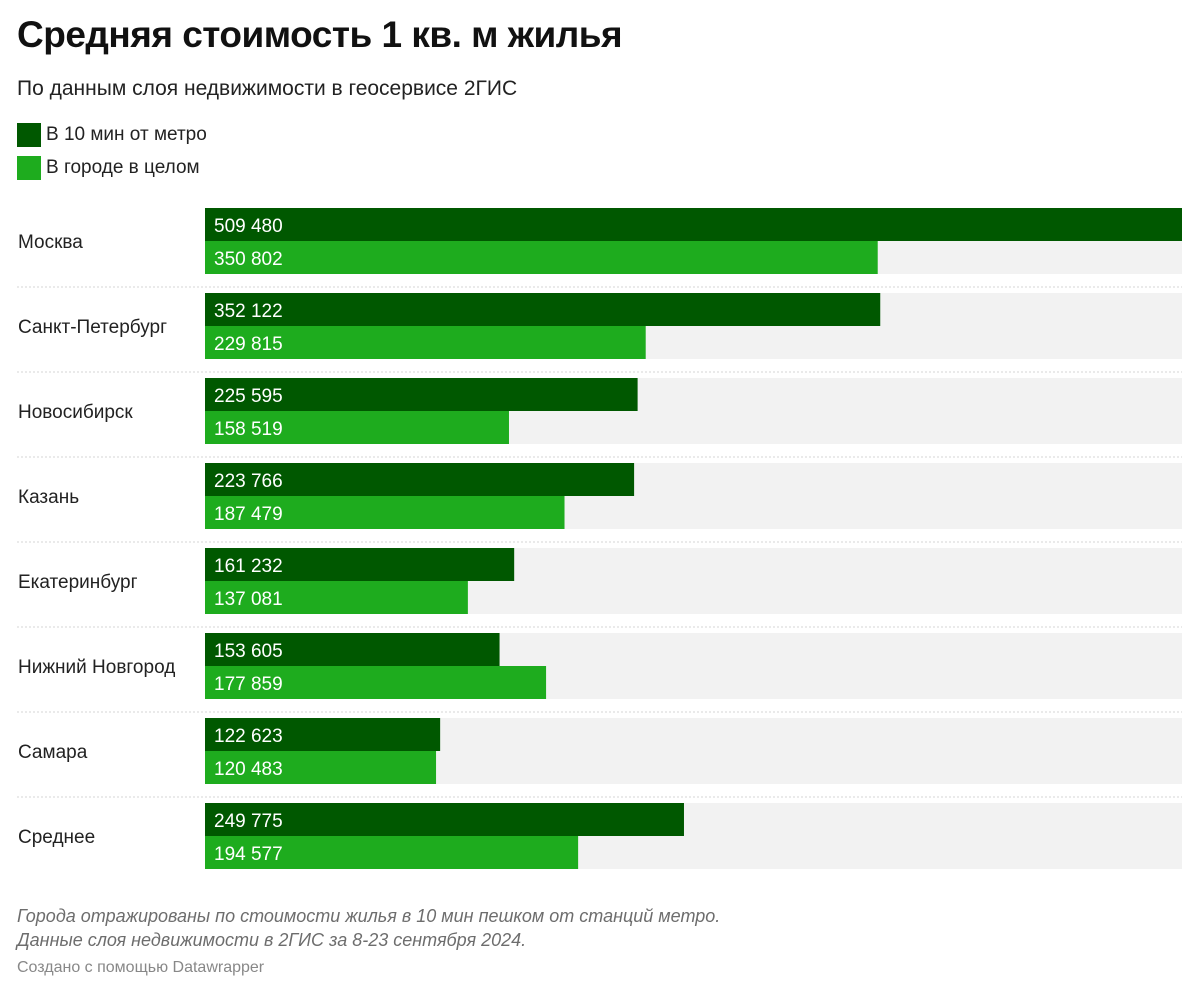 Image resolution: width=1200 pixels, height=997 pixels. Describe the element at coordinates (248, 651) in the screenshot. I see `value-label-metro: 153 605` at that location.